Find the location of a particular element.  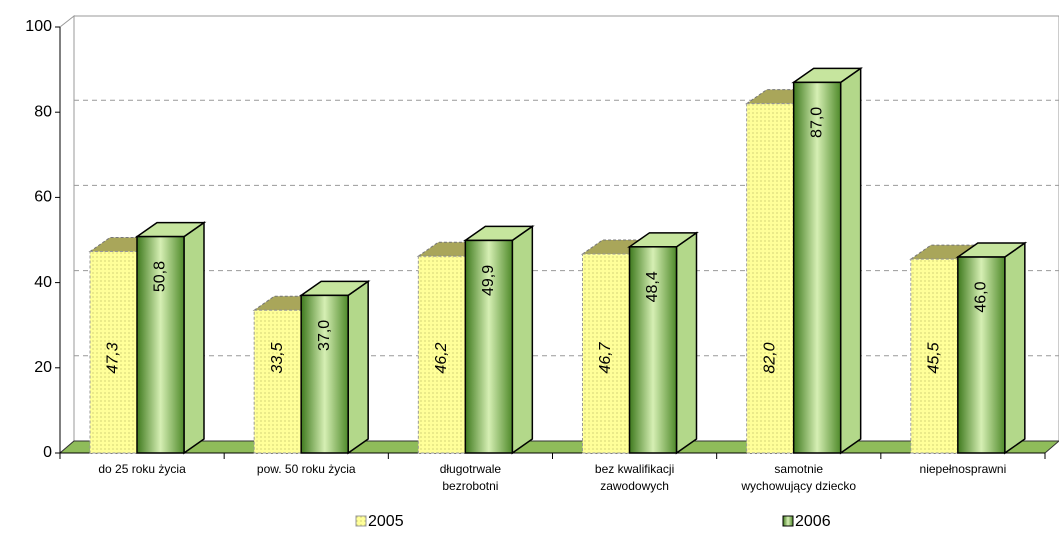

y-tick-label: 0 is located at coordinates (47, 452).